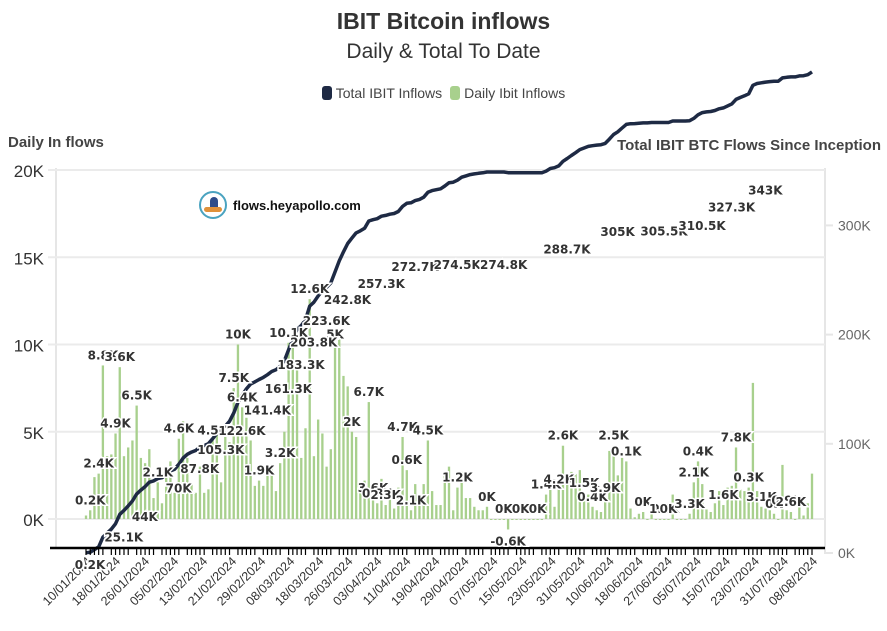  Describe the element at coordinates (723, 495) in the screenshot. I see `daily-data-label: 1.6K` at that location.